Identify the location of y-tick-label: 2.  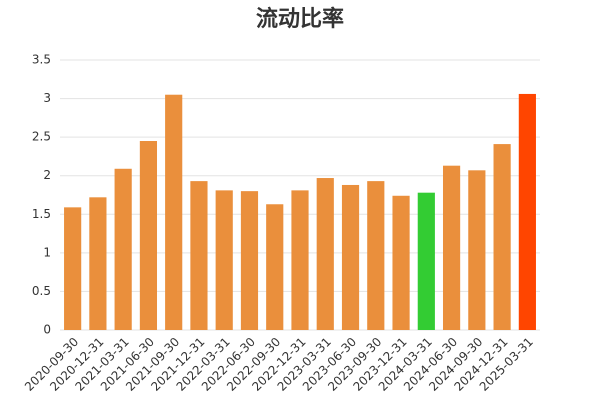
(47, 175).